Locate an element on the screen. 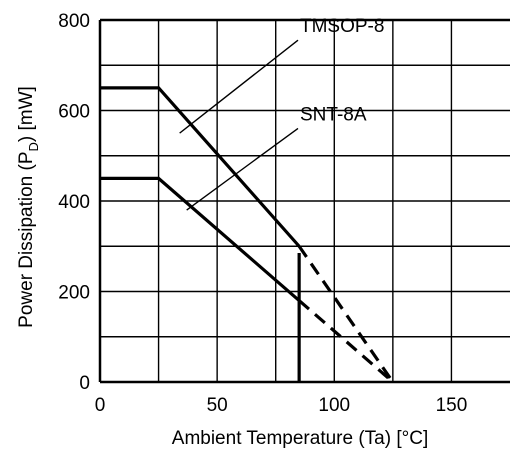  y-tick-label: 400 is located at coordinates (74, 202).